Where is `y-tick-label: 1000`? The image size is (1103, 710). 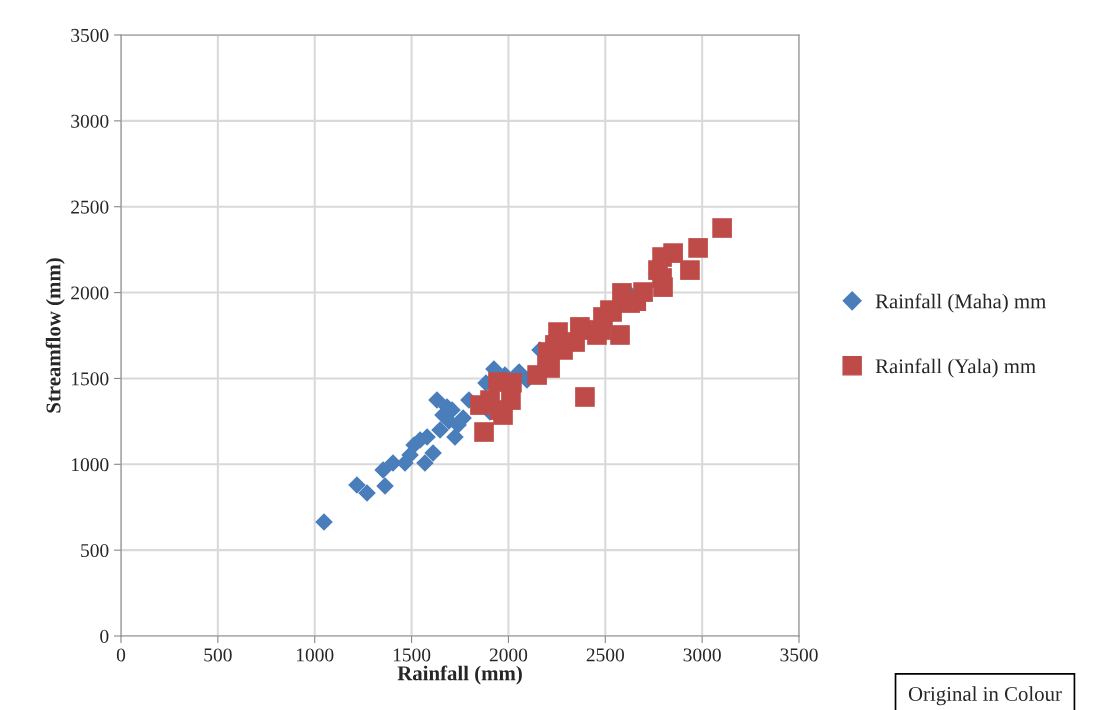
y-tick-label: 1000 is located at coordinates (90, 465).